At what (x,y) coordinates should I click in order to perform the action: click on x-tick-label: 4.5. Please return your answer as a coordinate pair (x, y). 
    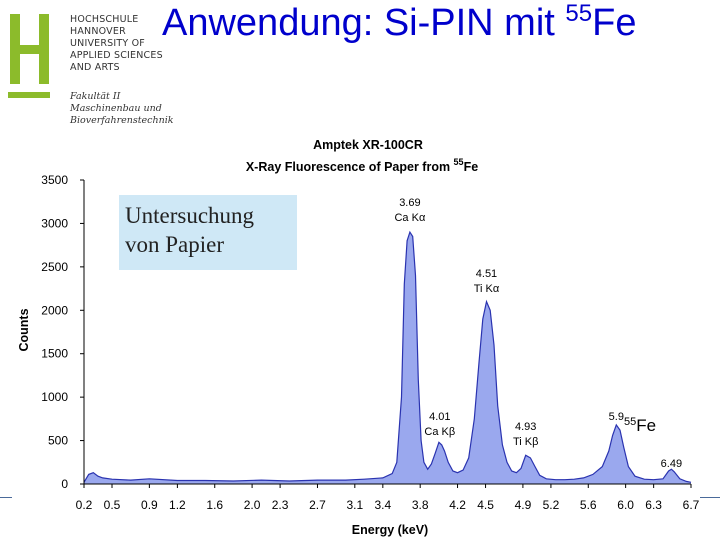
    Looking at the image, I should click on (485, 505).